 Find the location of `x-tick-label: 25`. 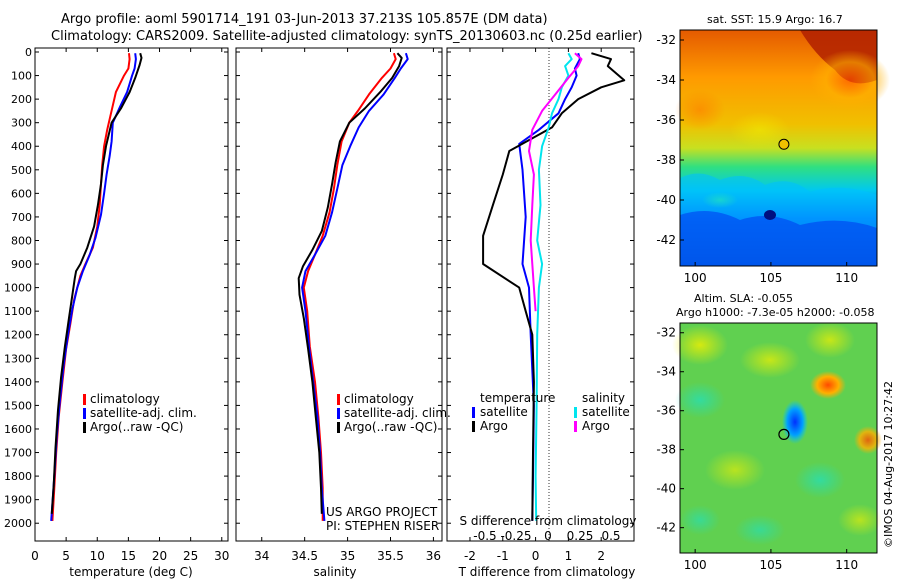

x-tick-label: 25 is located at coordinates (190, 556).